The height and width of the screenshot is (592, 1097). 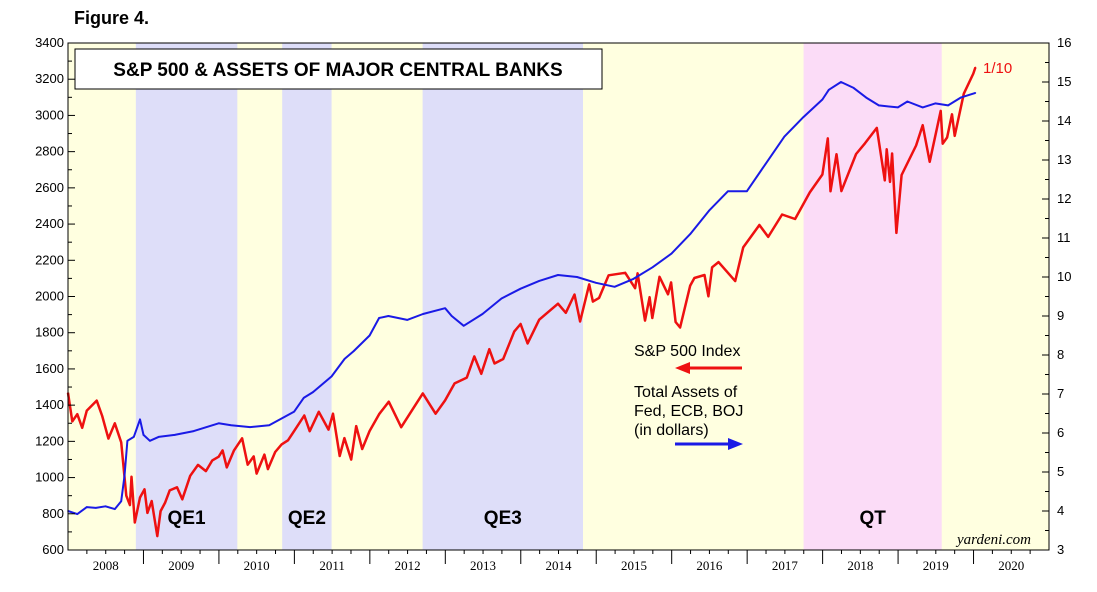 I want to click on title-box-frame, so click(x=338, y=69).